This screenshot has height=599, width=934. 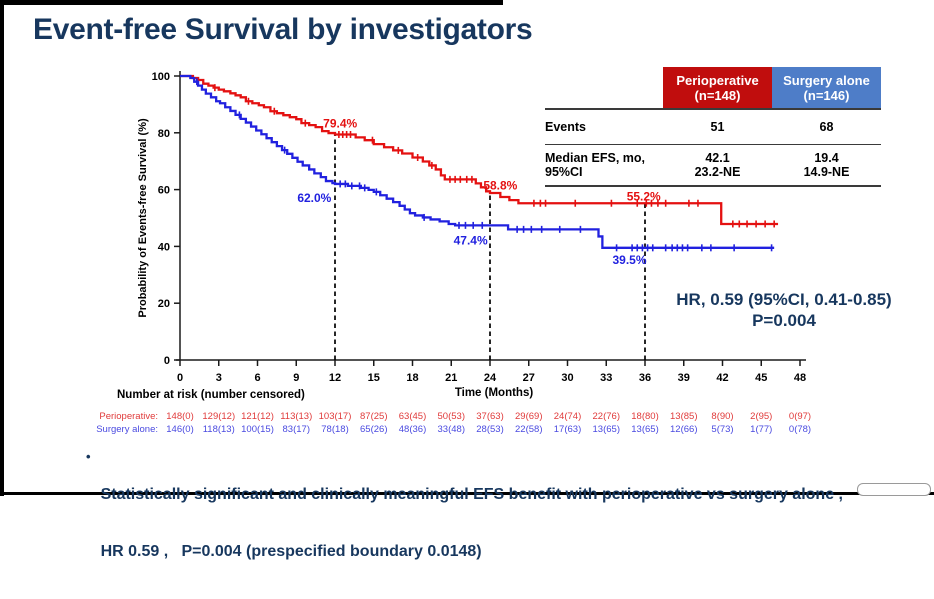 What do you see at coordinates (800, 429) in the screenshot?
I see `at-risk-value: 0(78)` at bounding box center [800, 429].